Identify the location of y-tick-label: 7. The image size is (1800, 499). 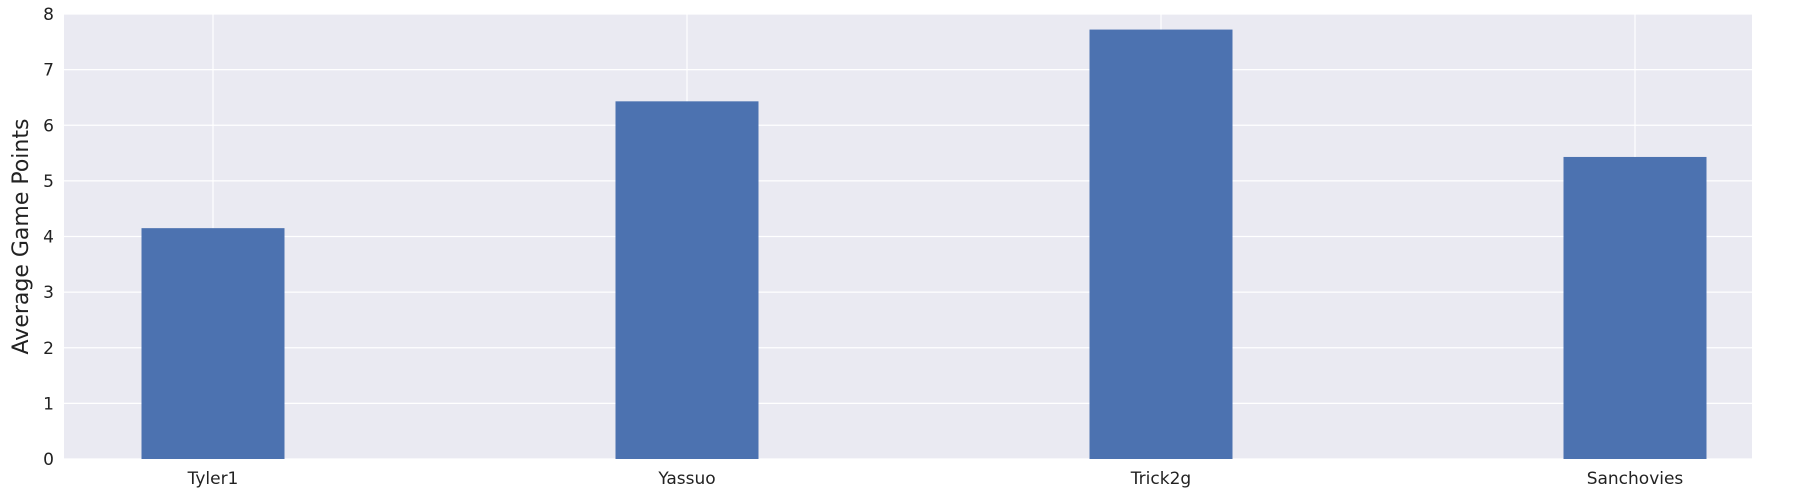
(48, 71).